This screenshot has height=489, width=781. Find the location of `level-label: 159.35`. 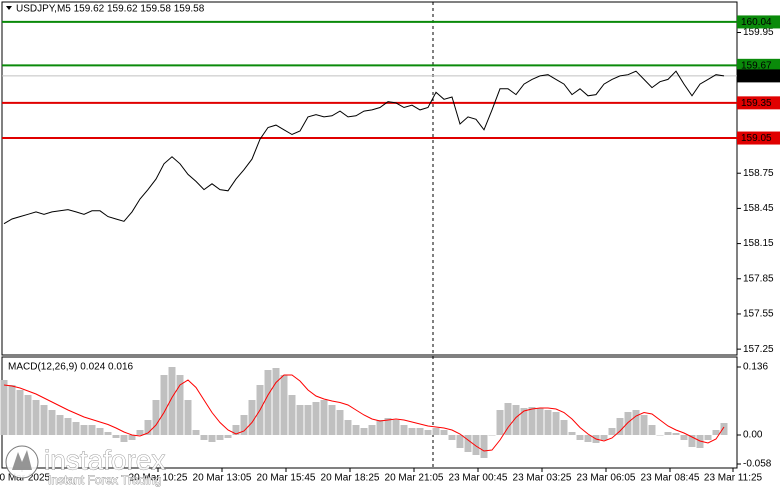

level-label: 159.35 is located at coordinates (756, 103).